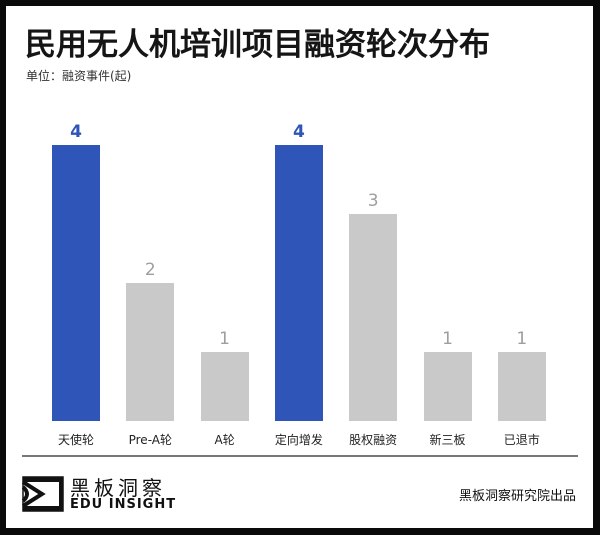 This screenshot has height=535, width=600. What do you see at coordinates (373, 201) in the screenshot?
I see `bar-value-label: 3` at bounding box center [373, 201].